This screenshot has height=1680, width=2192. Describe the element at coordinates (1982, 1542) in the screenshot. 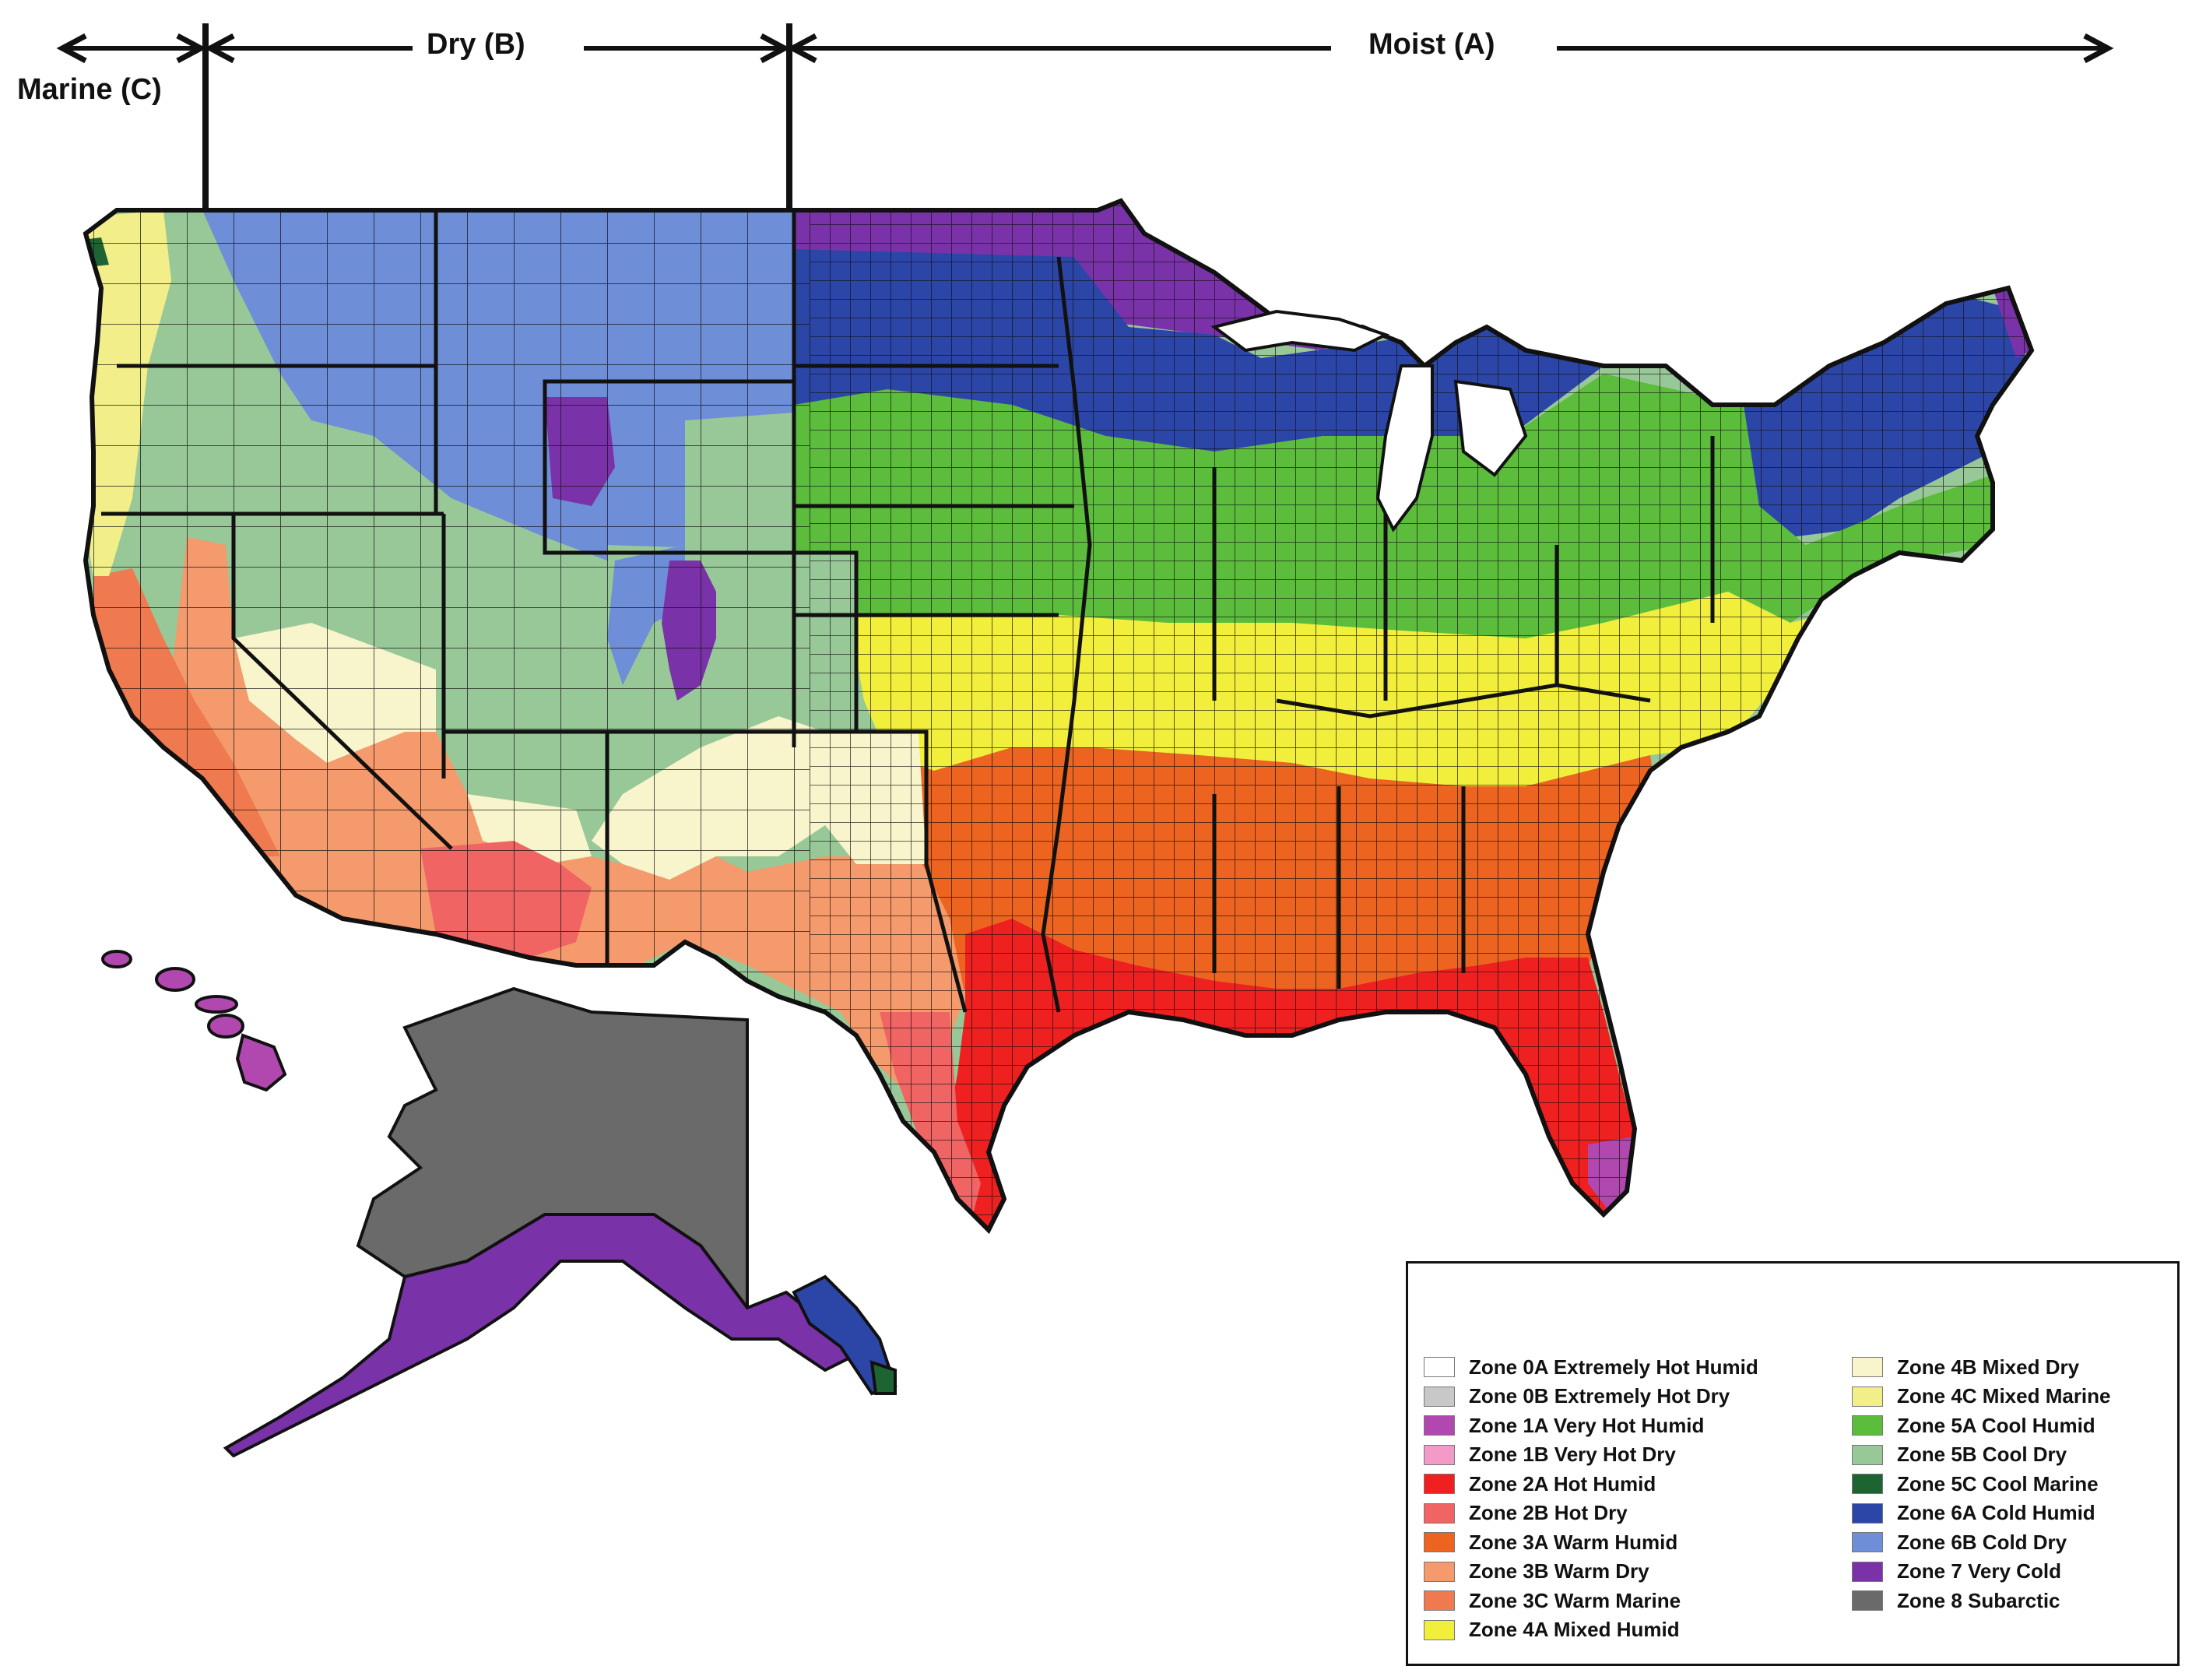

I see `legend-label: Zone 6B Cold Dry` at that location.